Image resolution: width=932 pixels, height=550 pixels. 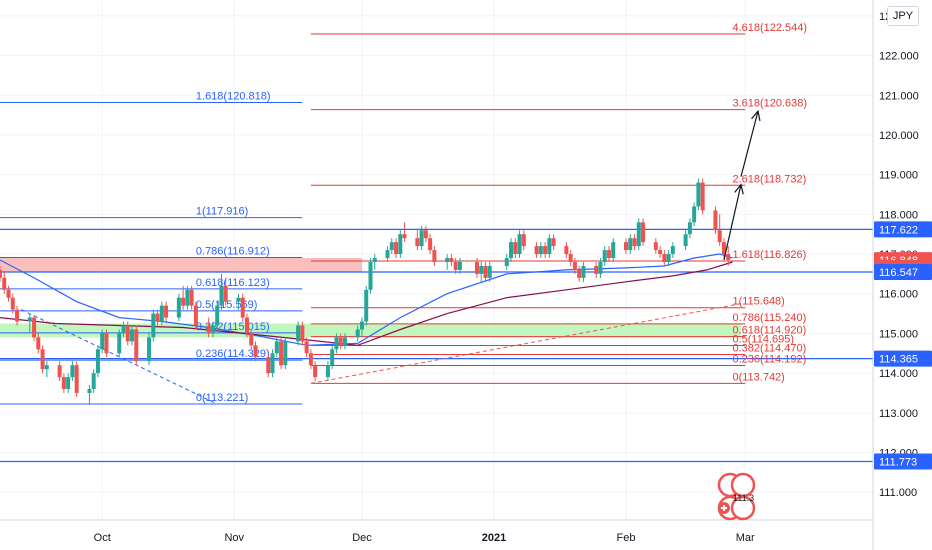 What do you see at coordinates (222, 212) in the screenshot?
I see `fib-blue-level-label: 1(117.916)` at bounding box center [222, 212].